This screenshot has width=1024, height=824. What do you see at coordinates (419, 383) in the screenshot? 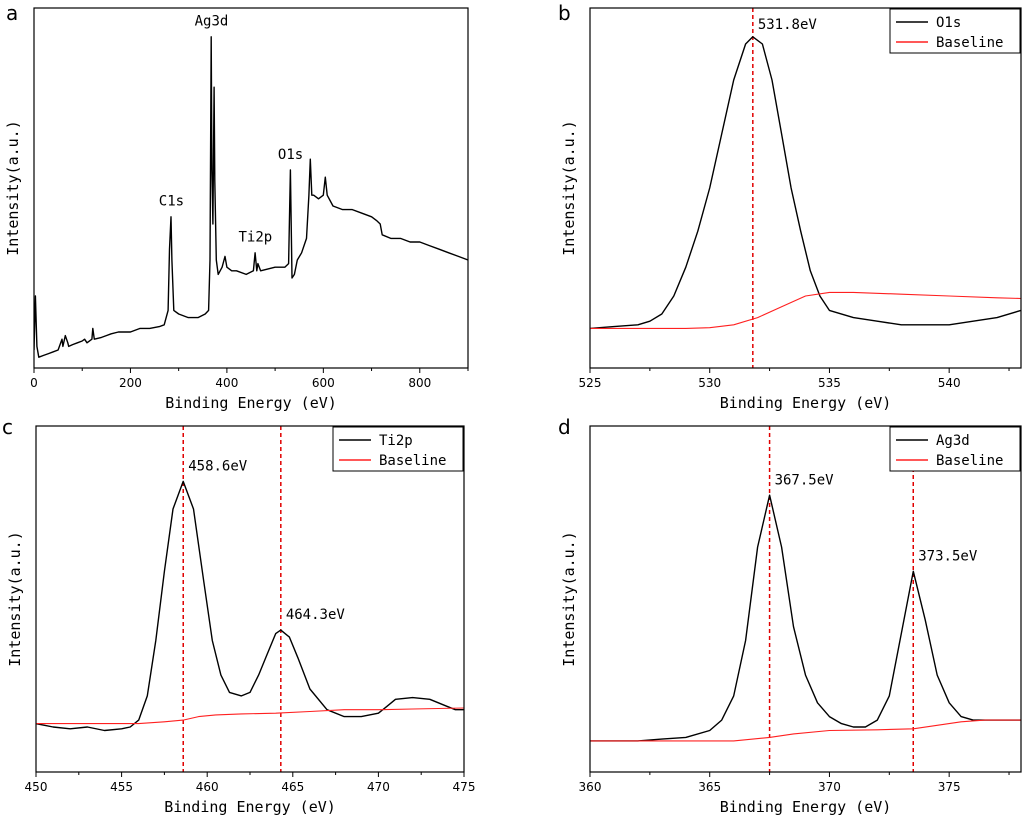
I see `x-tick-label: 800` at bounding box center [419, 383].